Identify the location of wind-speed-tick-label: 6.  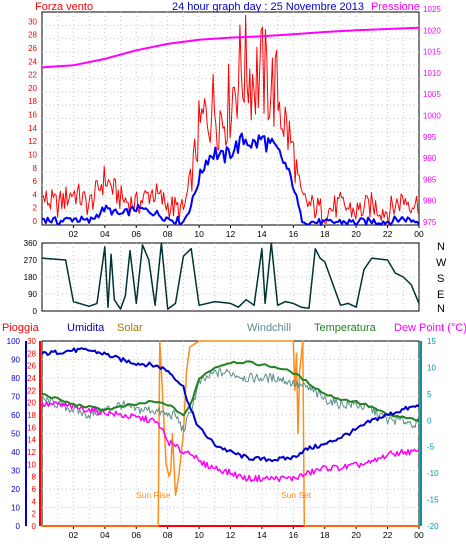
(35, 181).